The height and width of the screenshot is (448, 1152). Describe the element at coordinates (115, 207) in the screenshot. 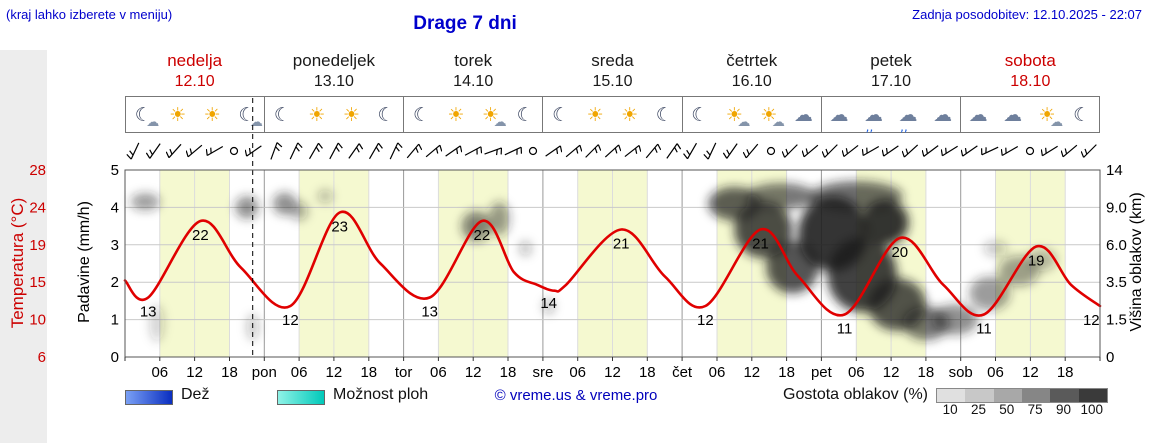

I see `svg-text: 4` at that location.